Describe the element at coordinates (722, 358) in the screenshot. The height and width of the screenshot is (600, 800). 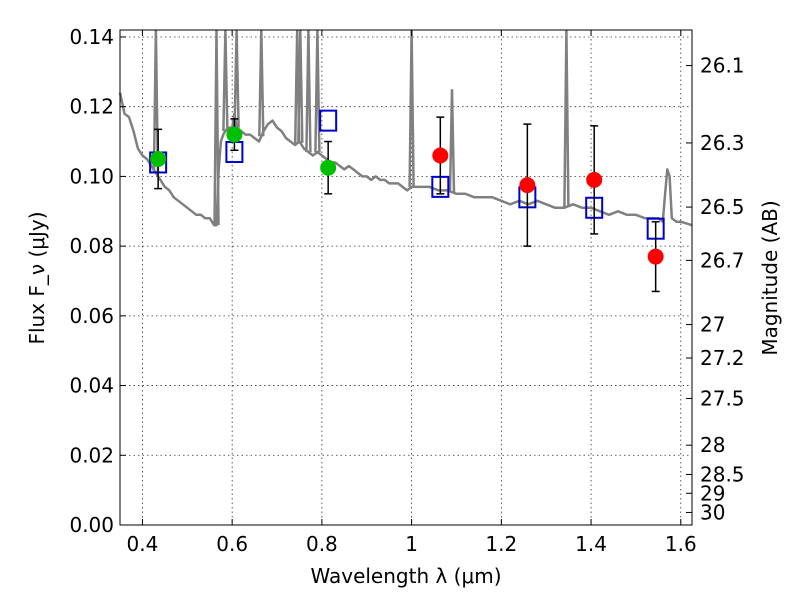
I see `mag-tick-label: 27.2` at that location.